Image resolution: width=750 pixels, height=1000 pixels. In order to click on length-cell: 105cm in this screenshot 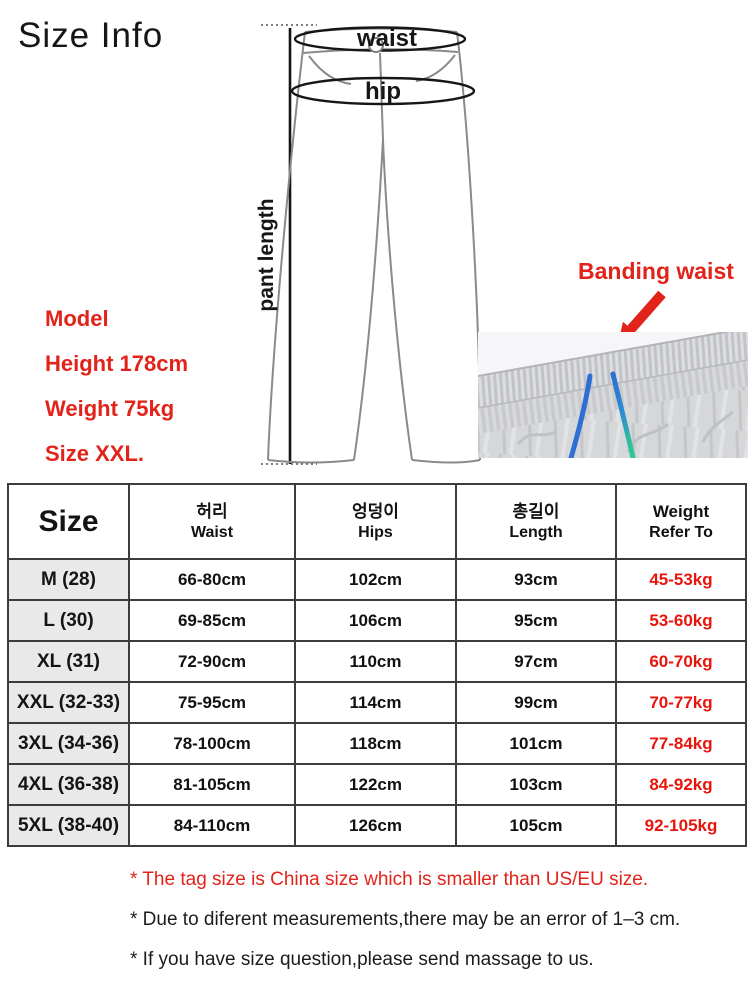, I will do `click(536, 825)`.